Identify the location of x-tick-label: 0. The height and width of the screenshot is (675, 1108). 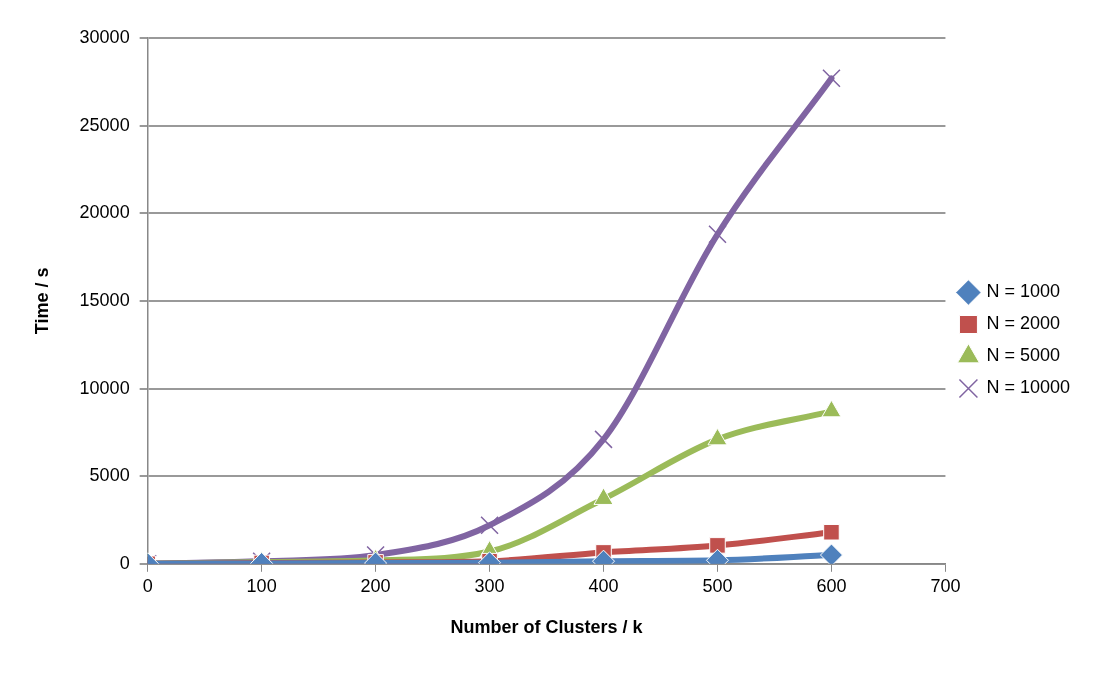
(147, 585).